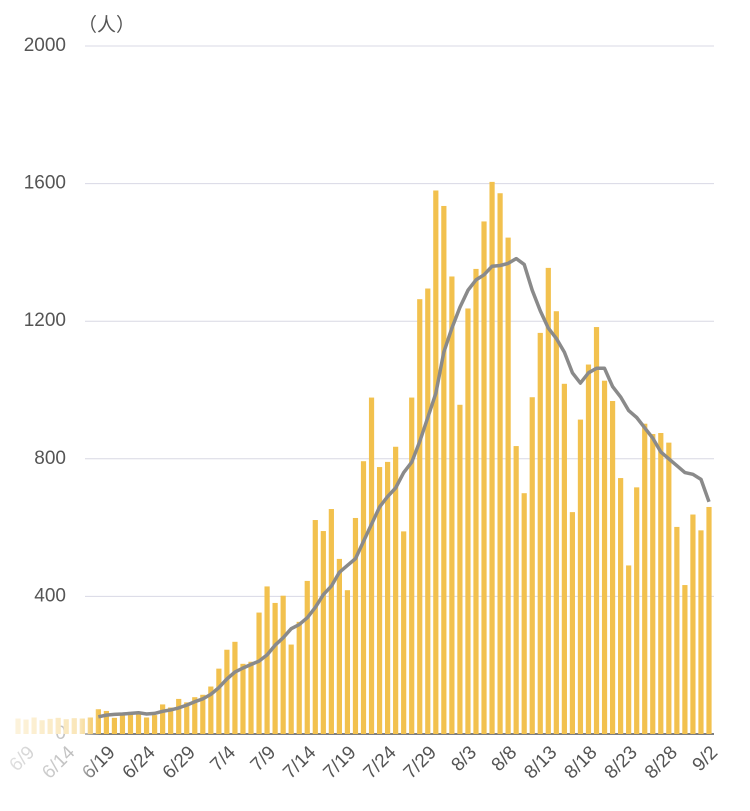 The width and height of the screenshot is (750, 811). What do you see at coordinates (505, 759) in the screenshot?
I see `x-tick-label: 8/8` at bounding box center [505, 759].